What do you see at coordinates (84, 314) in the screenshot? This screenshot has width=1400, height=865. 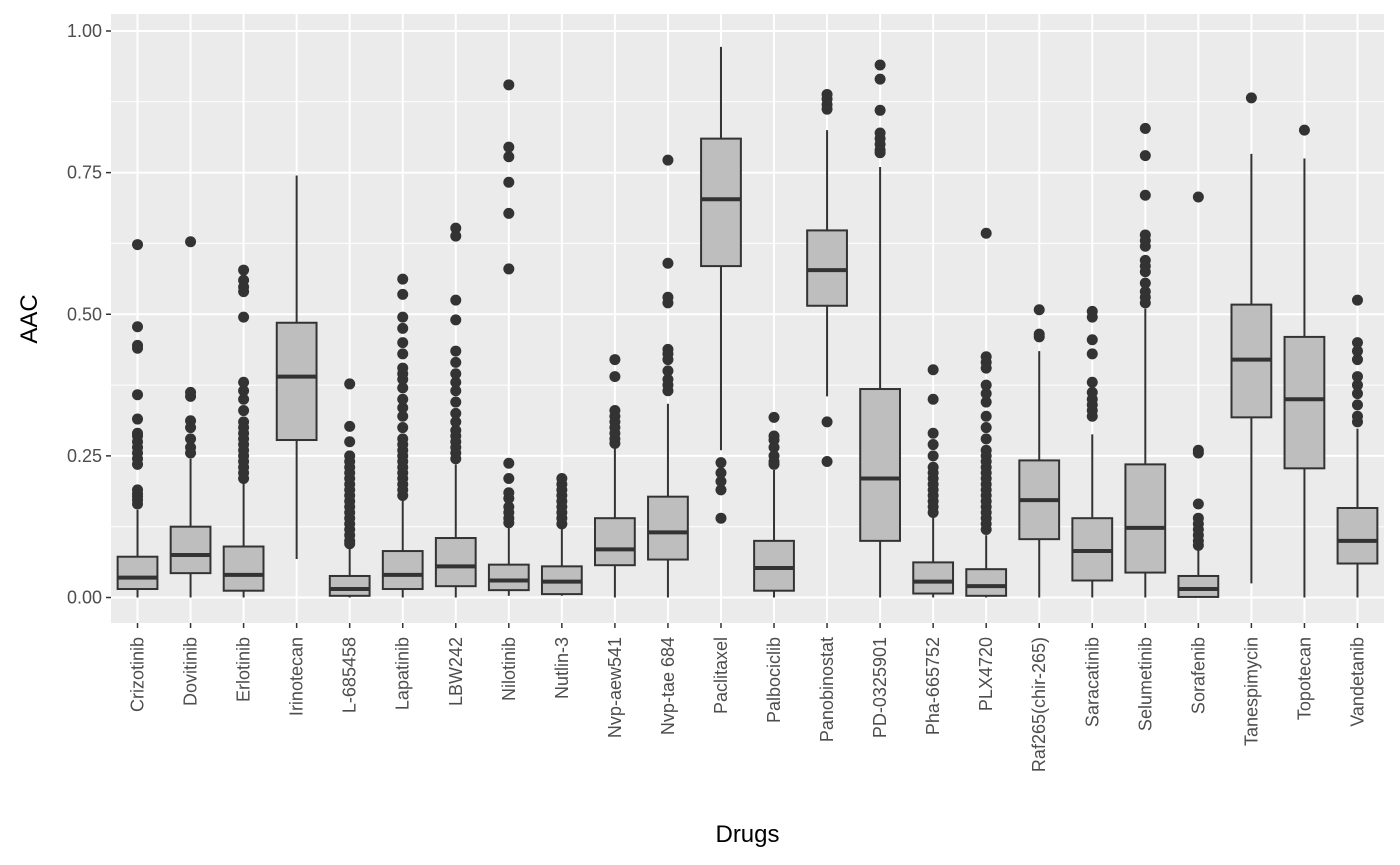 I see `y-tick-label: 0.50` at bounding box center [84, 314].